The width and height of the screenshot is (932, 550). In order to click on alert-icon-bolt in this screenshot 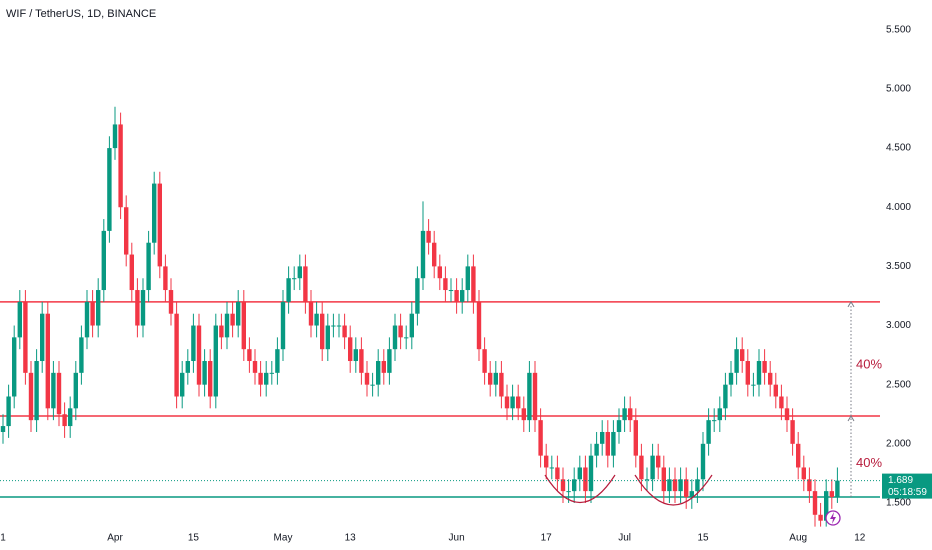, I will do `click(833, 518)`.